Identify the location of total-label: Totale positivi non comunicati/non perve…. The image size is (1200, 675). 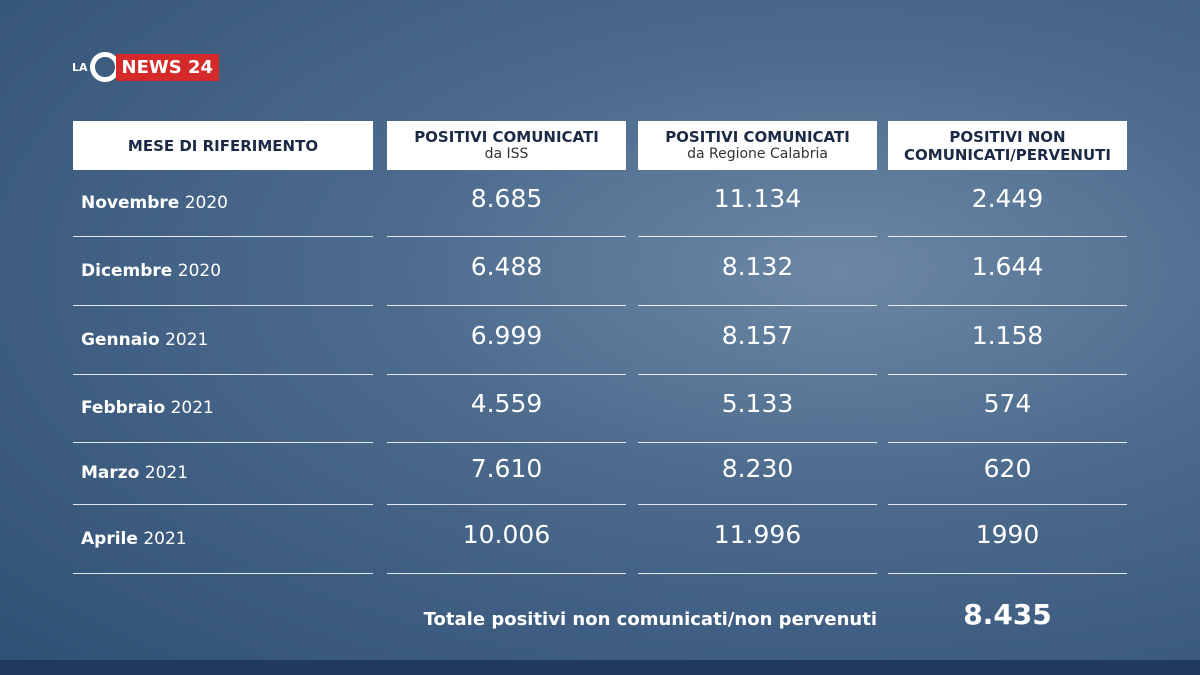
(650, 619).